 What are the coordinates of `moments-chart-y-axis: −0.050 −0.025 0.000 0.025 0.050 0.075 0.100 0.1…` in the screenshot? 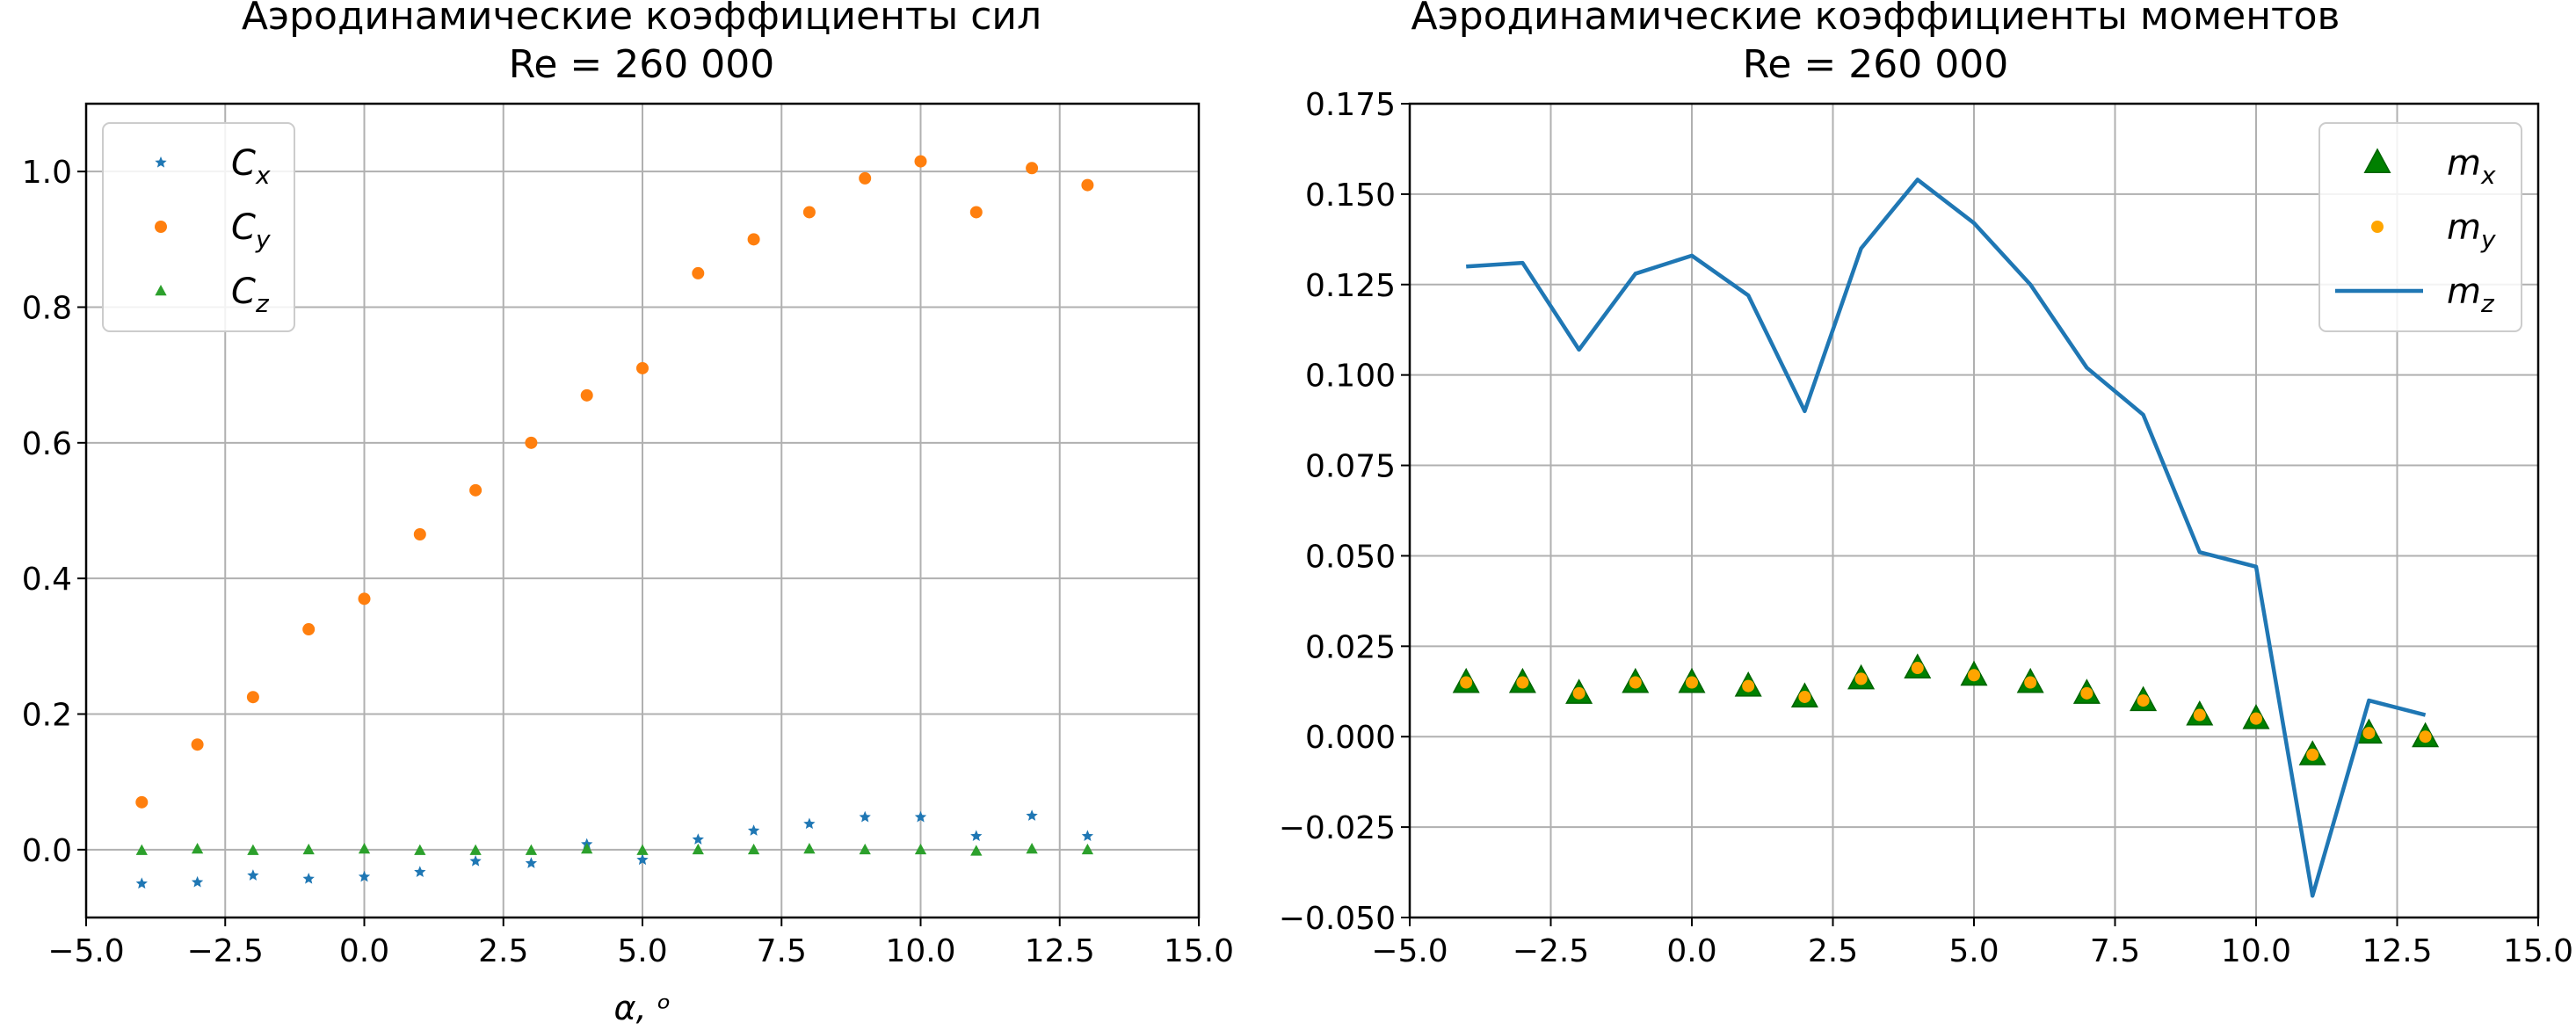 It's located at (1344, 512).